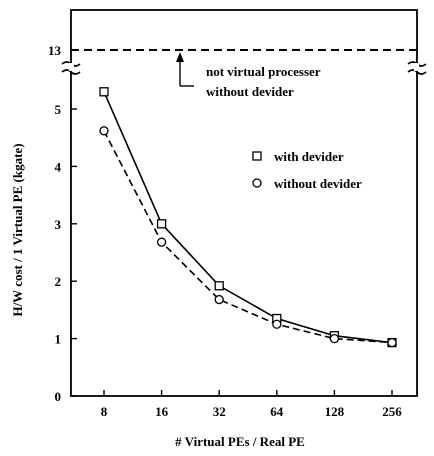  Describe the element at coordinates (58, 166) in the screenshot. I see `y-tick-label-4: 4` at that location.